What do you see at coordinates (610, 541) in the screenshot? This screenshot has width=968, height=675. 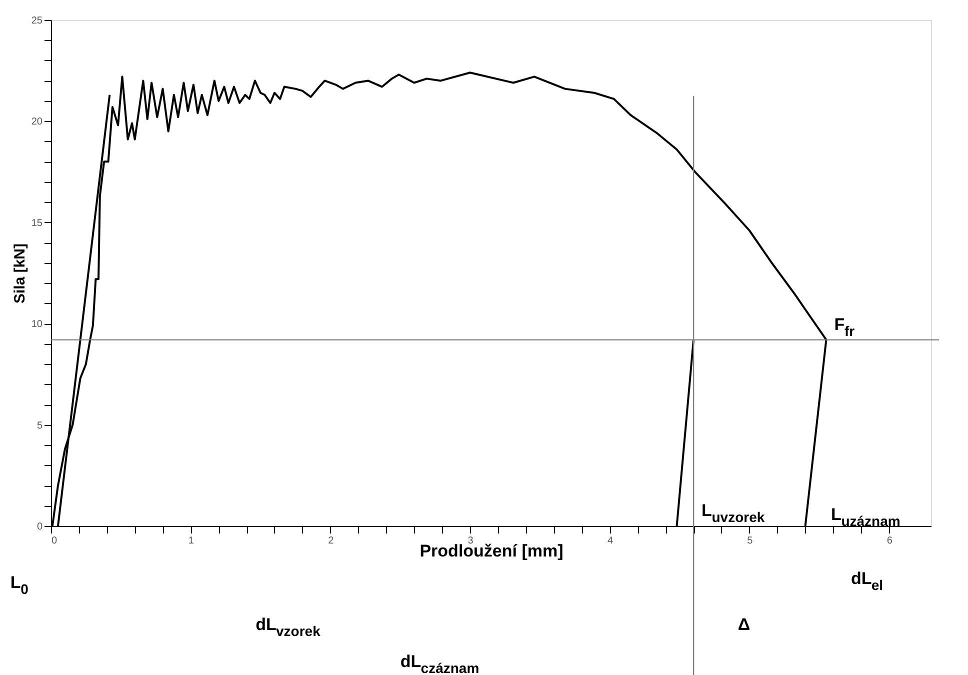 I see `x-tick-label: 4` at bounding box center [610, 541].